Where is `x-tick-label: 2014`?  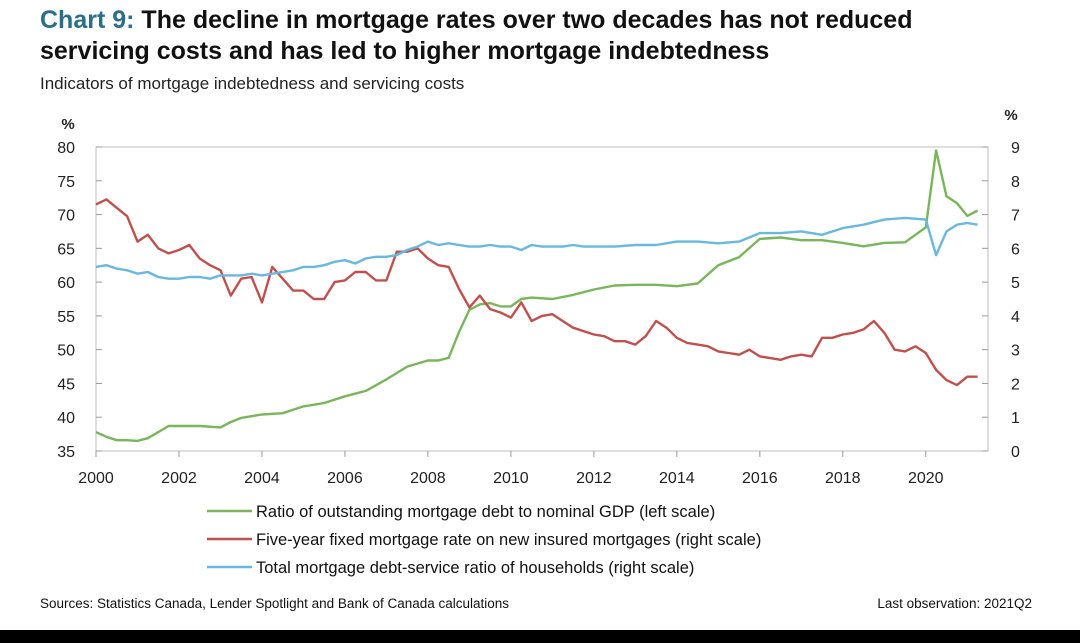
x-tick-label: 2014 is located at coordinates (677, 478).